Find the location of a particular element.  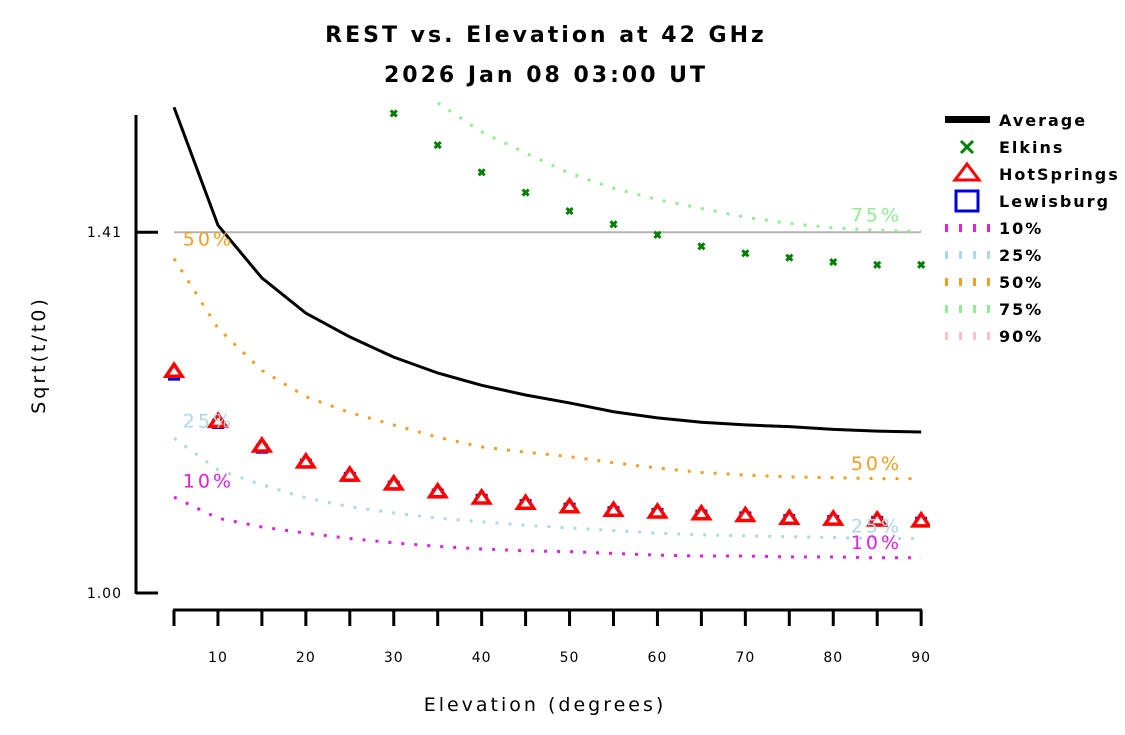

curve-label: 75% is located at coordinates (876, 216).